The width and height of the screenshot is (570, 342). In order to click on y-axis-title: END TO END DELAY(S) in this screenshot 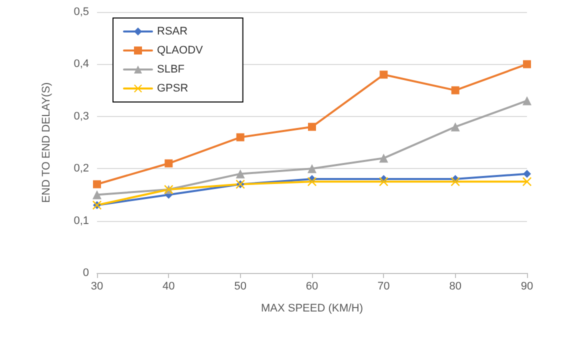, I will do `click(46, 142)`.